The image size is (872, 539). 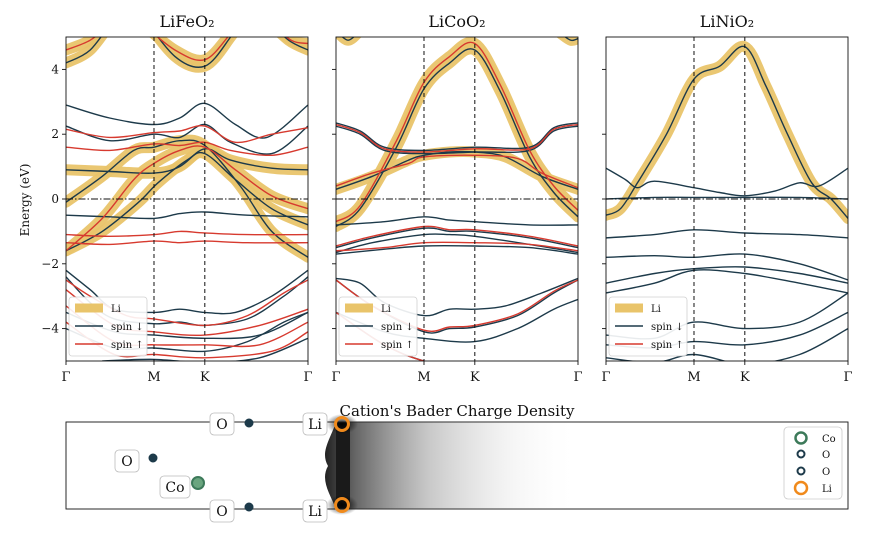 What do you see at coordinates (25, 200) in the screenshot?
I see `y-axis-label: Energy (eV)` at bounding box center [25, 200].